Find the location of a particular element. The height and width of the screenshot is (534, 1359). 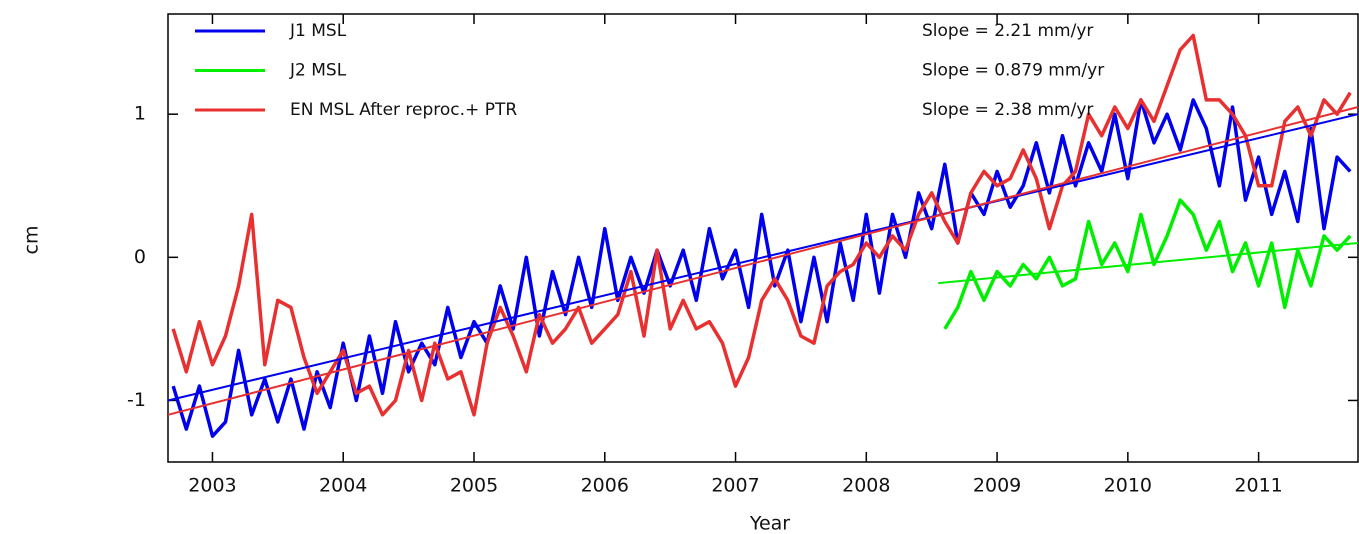

x-tick-label: 2010 is located at coordinates (1128, 486).